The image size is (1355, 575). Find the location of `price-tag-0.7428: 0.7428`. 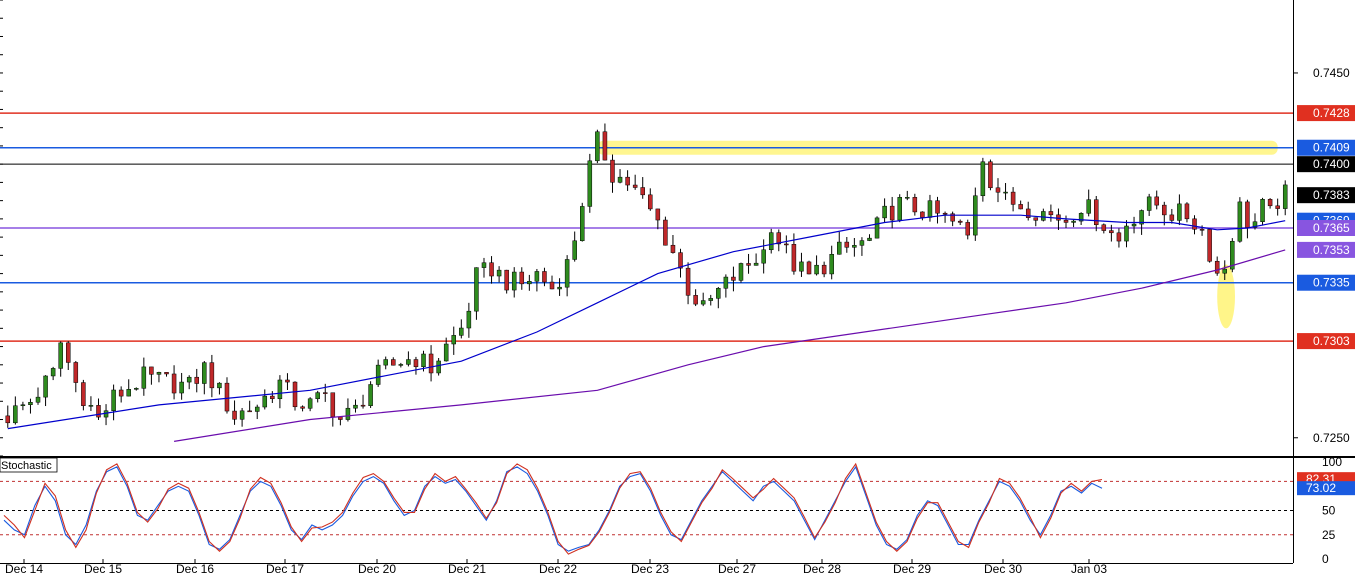

price-tag-0.7428: 0.7428 is located at coordinates (1326, 113).